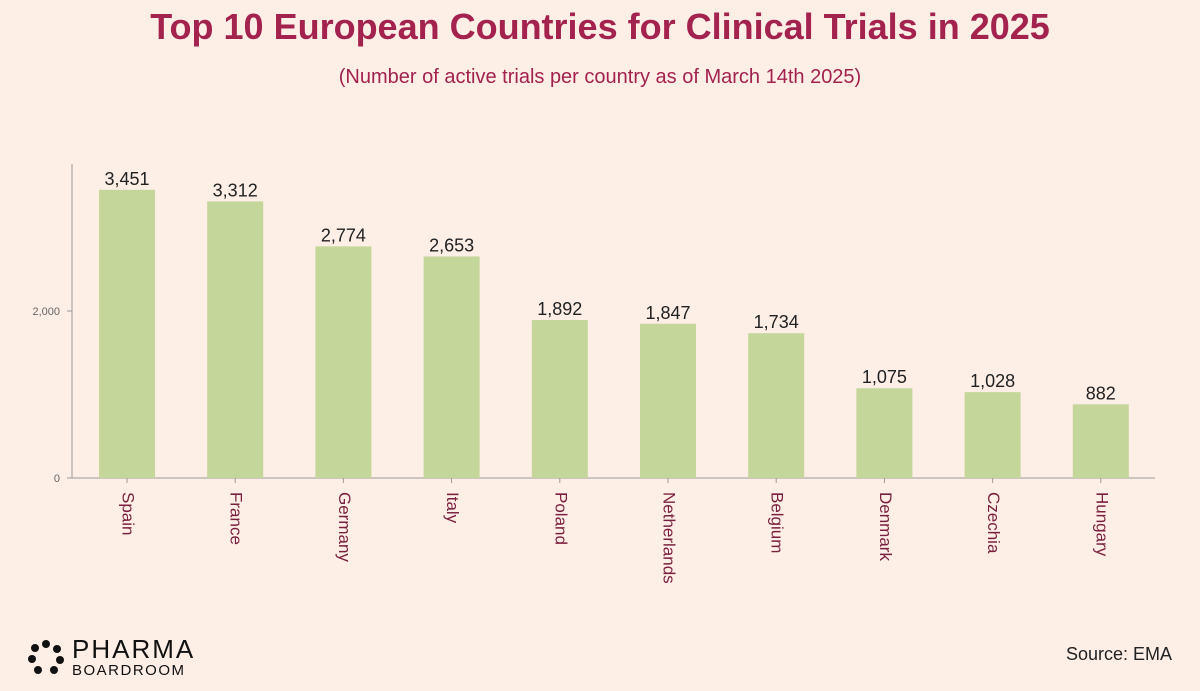 This screenshot has height=691, width=1200. Describe the element at coordinates (560, 518) in the screenshot. I see `x-tick-label: Poland` at that location.